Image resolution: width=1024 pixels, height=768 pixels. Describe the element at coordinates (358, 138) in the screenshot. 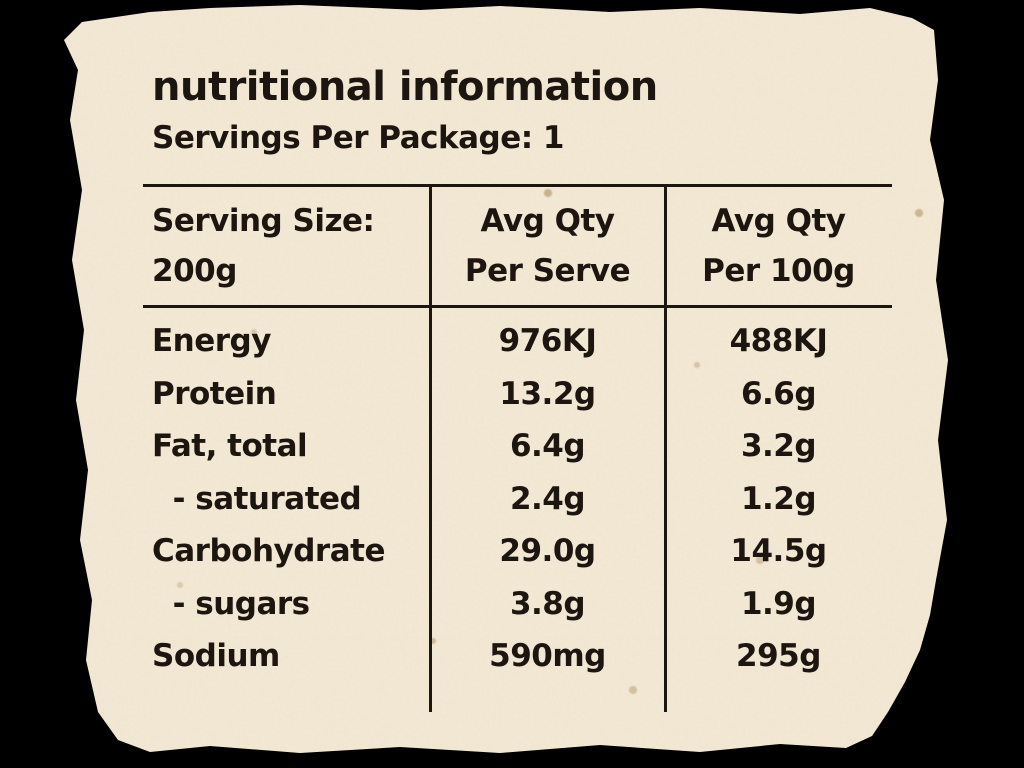

I see `servings-per-package-line: Servings Per Package: 1` at that location.